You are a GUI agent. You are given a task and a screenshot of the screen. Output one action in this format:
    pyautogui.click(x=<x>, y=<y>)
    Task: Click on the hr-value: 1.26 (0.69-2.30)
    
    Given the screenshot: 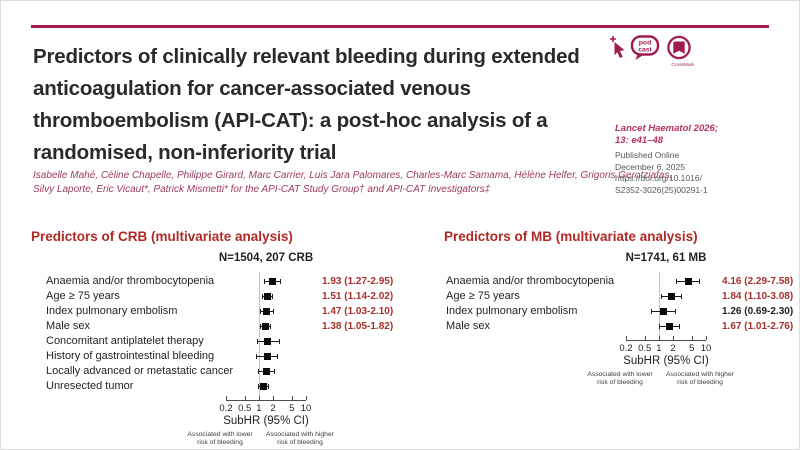 What is the action you would take?
    pyautogui.click(x=758, y=311)
    